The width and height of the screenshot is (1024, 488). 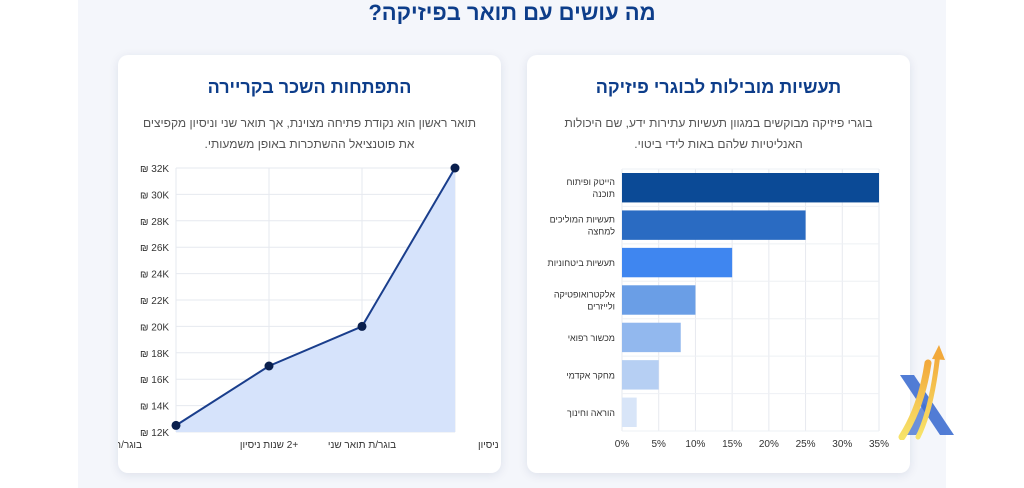 I want to click on industry-category-label: אלקטרואופטיקה, so click(x=585, y=295).